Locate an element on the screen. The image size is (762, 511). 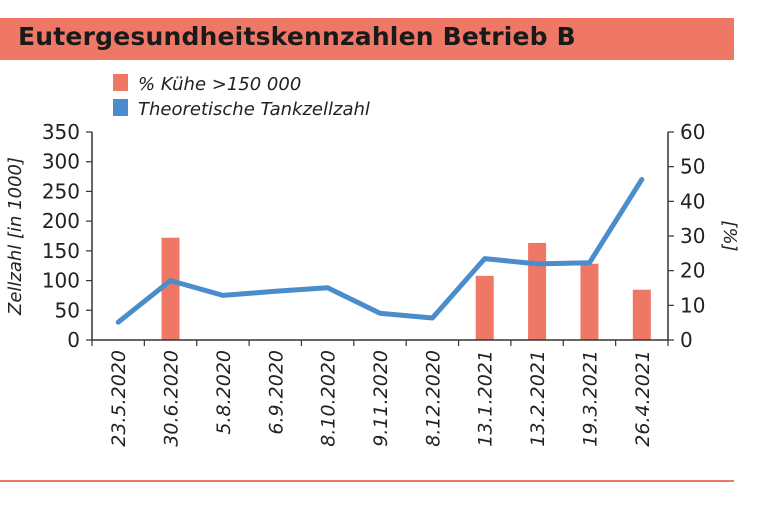
y-tick-label-left: 100 is located at coordinates (61, 281).